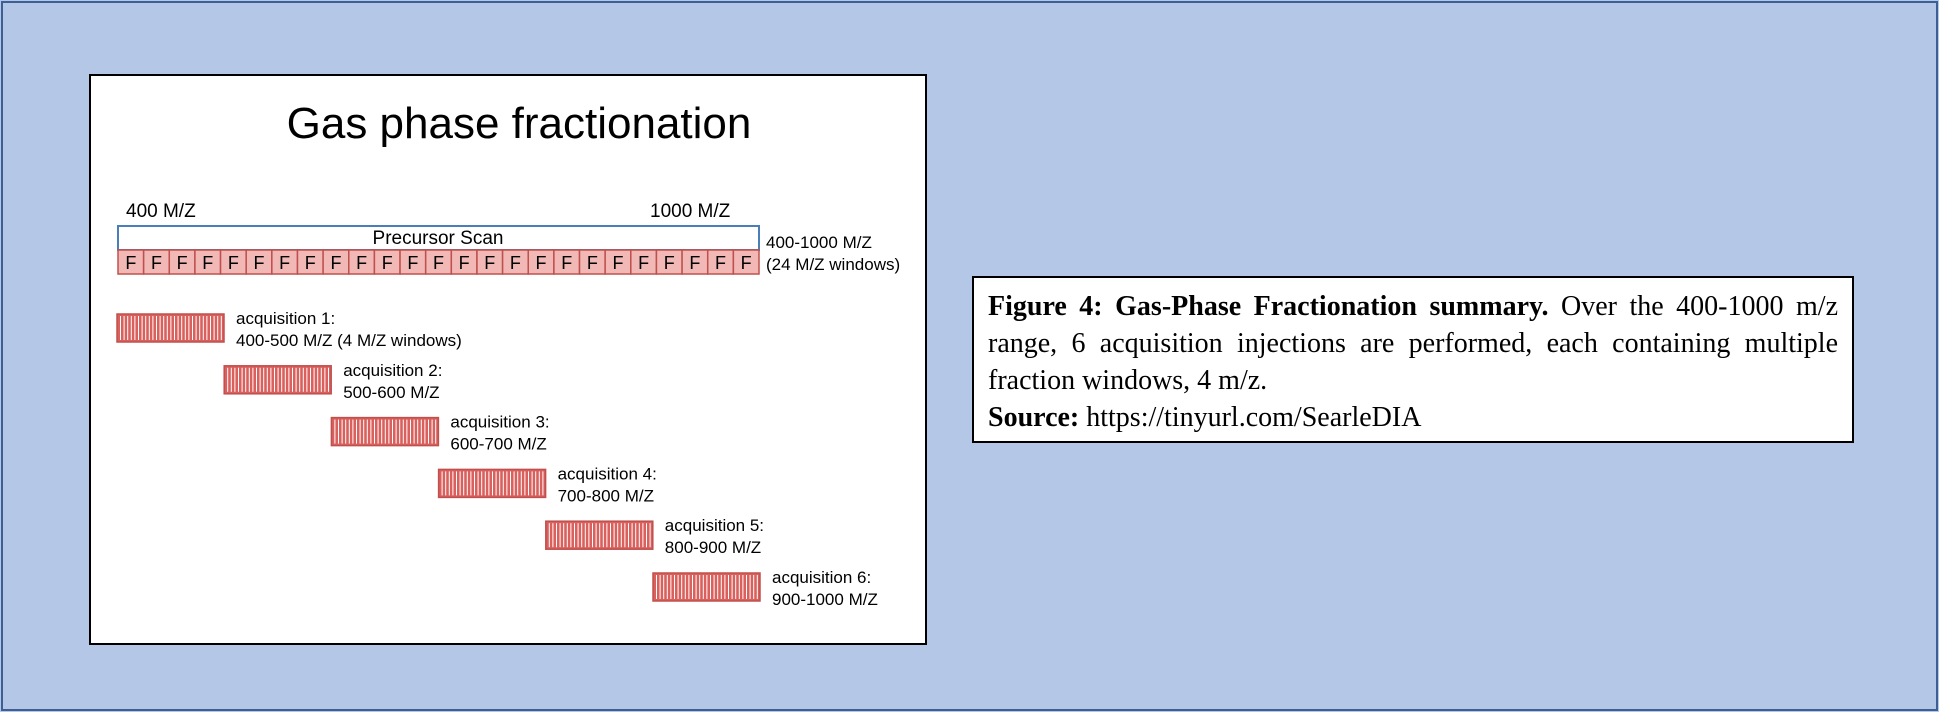 The image size is (1939, 712). What do you see at coordinates (713, 547) in the screenshot?
I see `acquisition-range: 800-900 M/Z` at bounding box center [713, 547].